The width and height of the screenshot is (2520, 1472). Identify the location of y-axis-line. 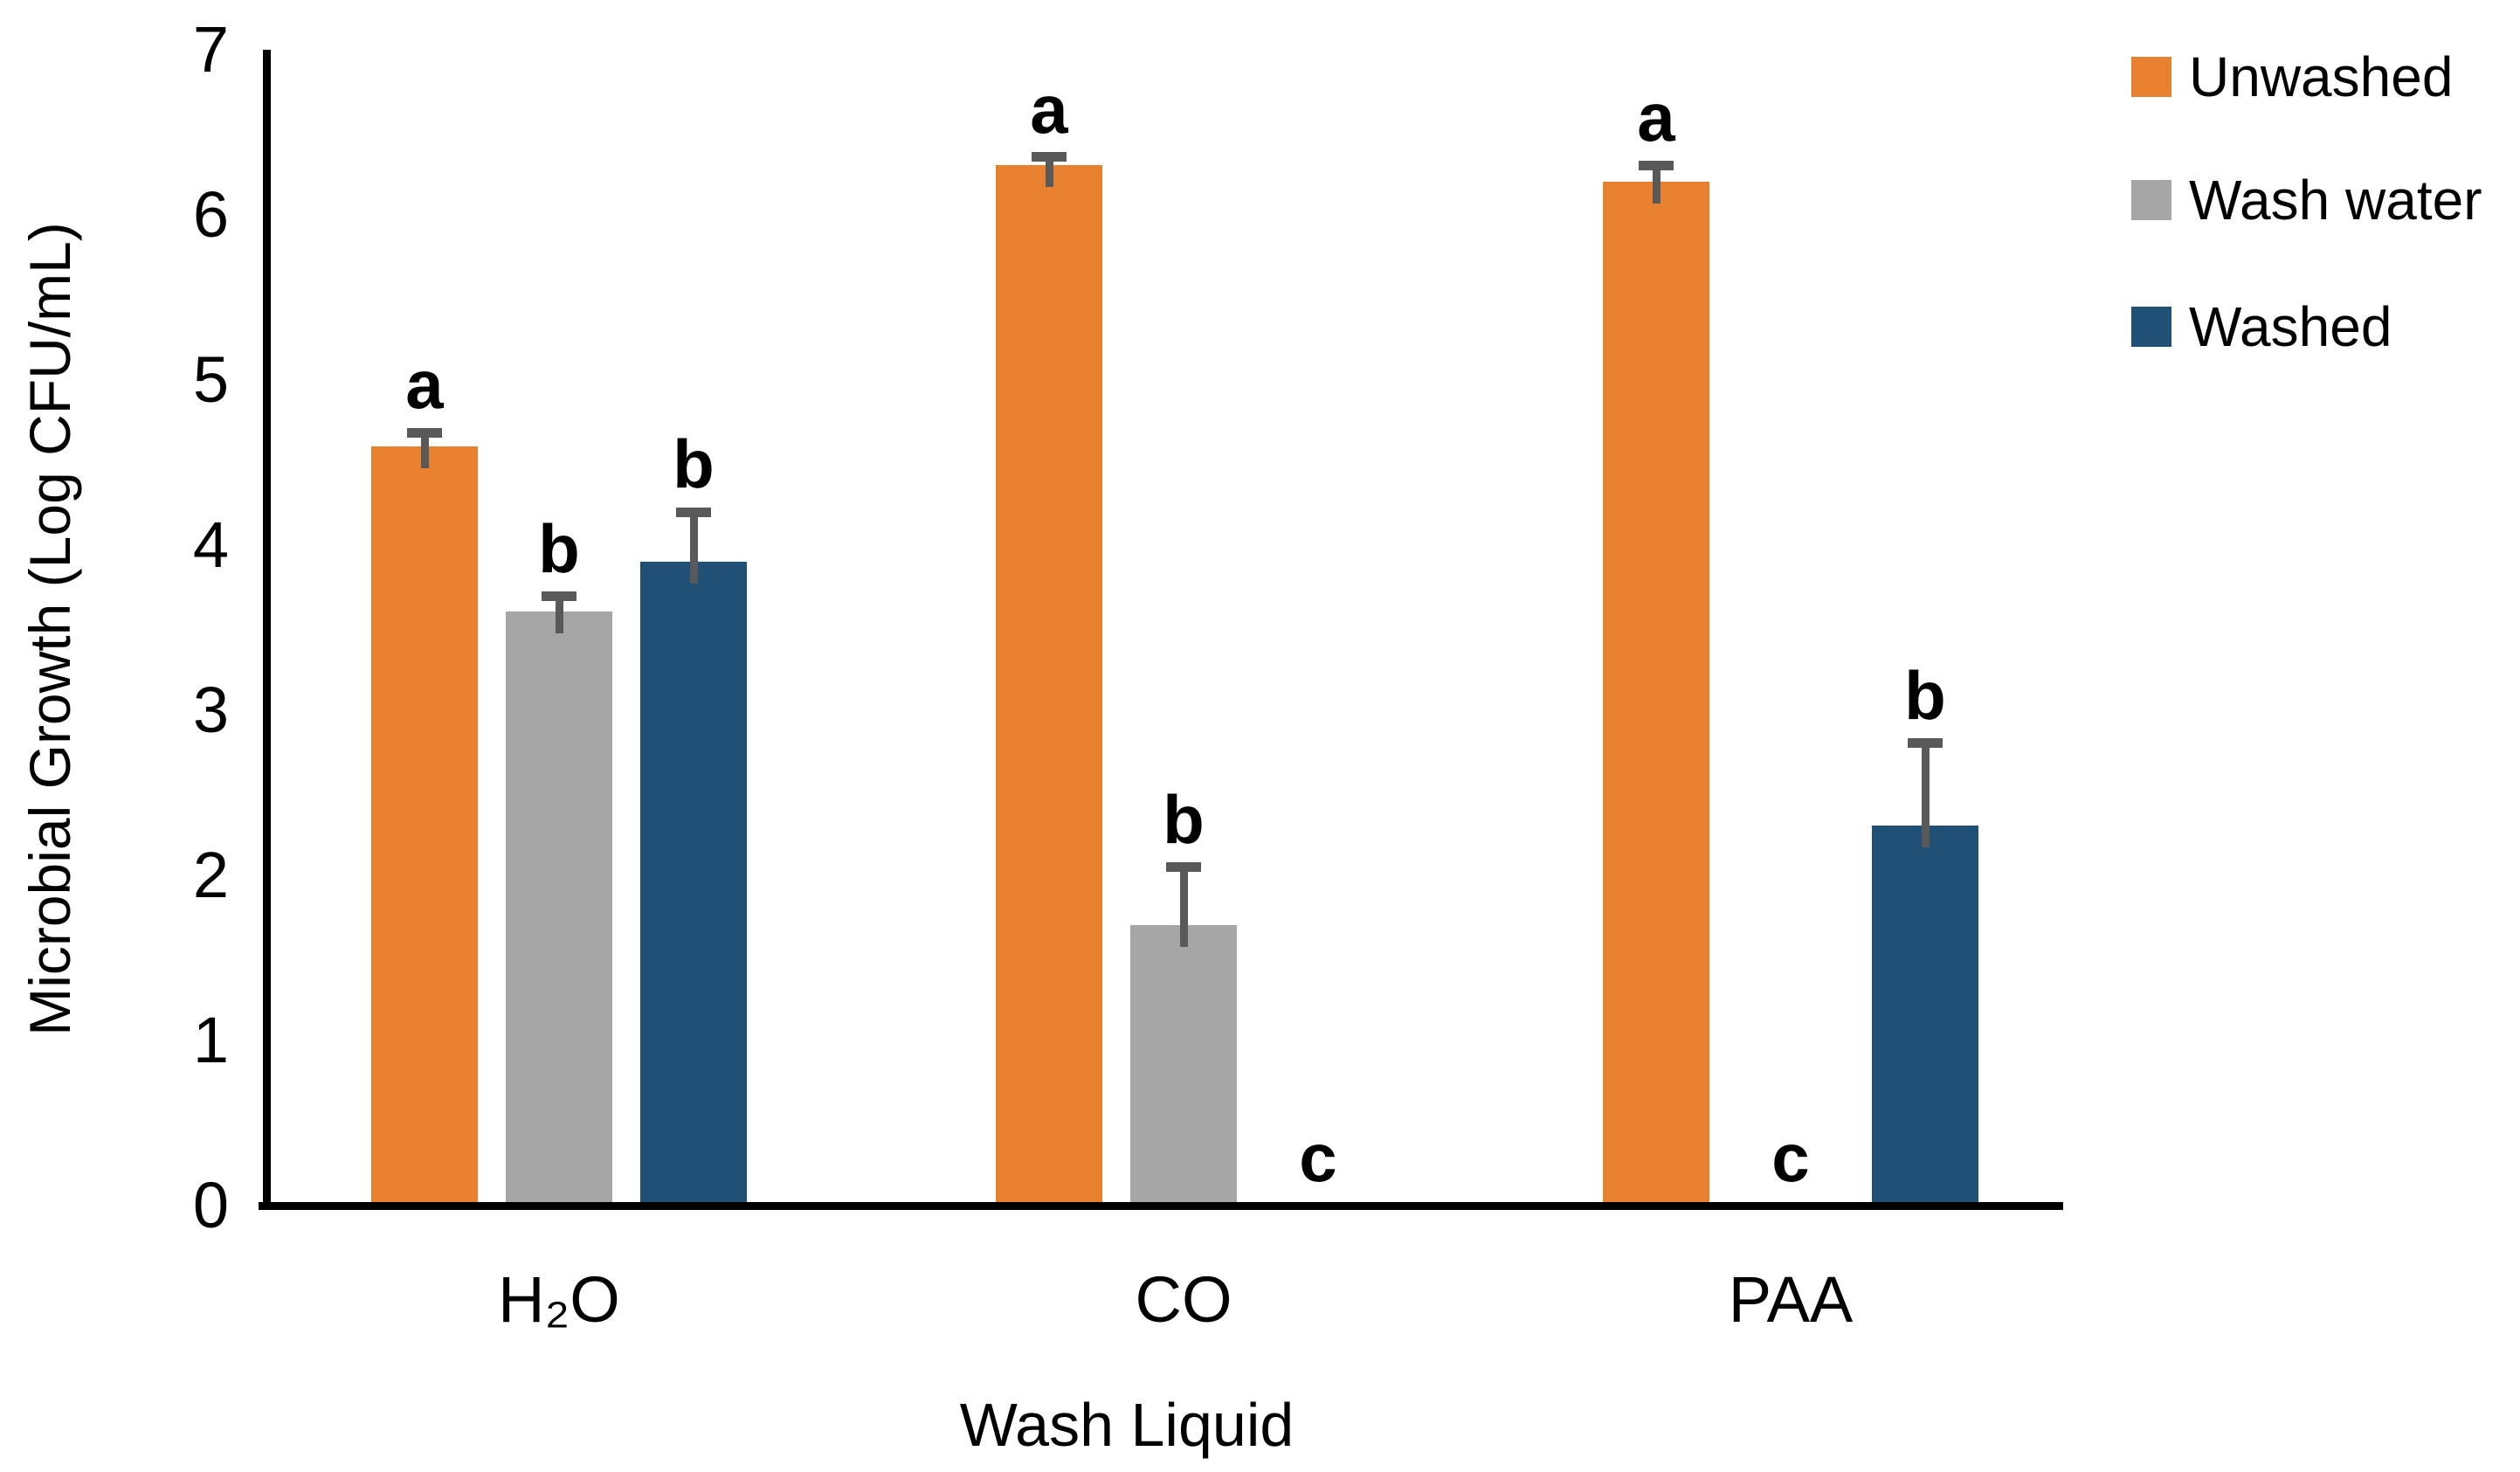
(267, 630).